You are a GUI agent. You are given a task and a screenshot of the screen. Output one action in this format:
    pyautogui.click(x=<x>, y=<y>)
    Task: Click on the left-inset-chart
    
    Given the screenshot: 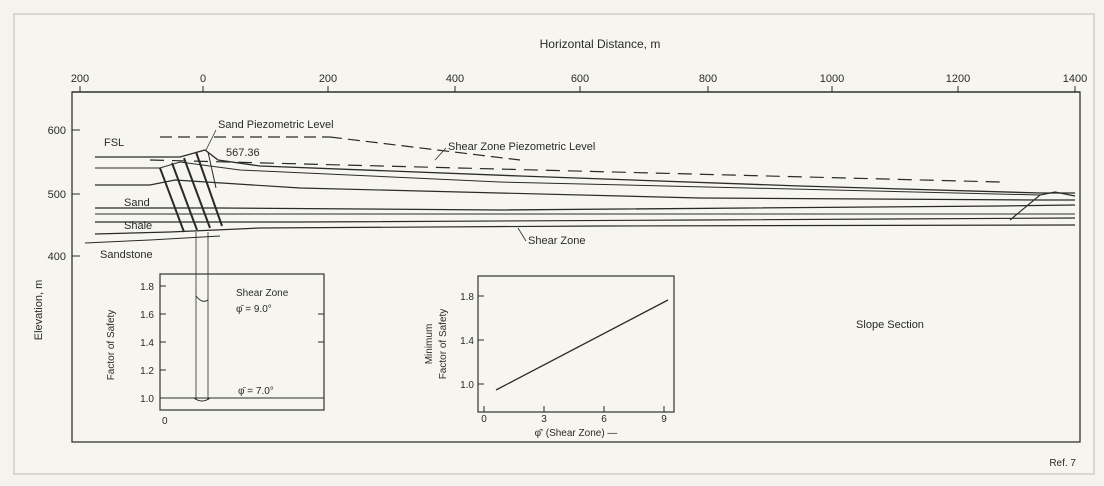 What is the action you would take?
    pyautogui.click(x=242, y=342)
    